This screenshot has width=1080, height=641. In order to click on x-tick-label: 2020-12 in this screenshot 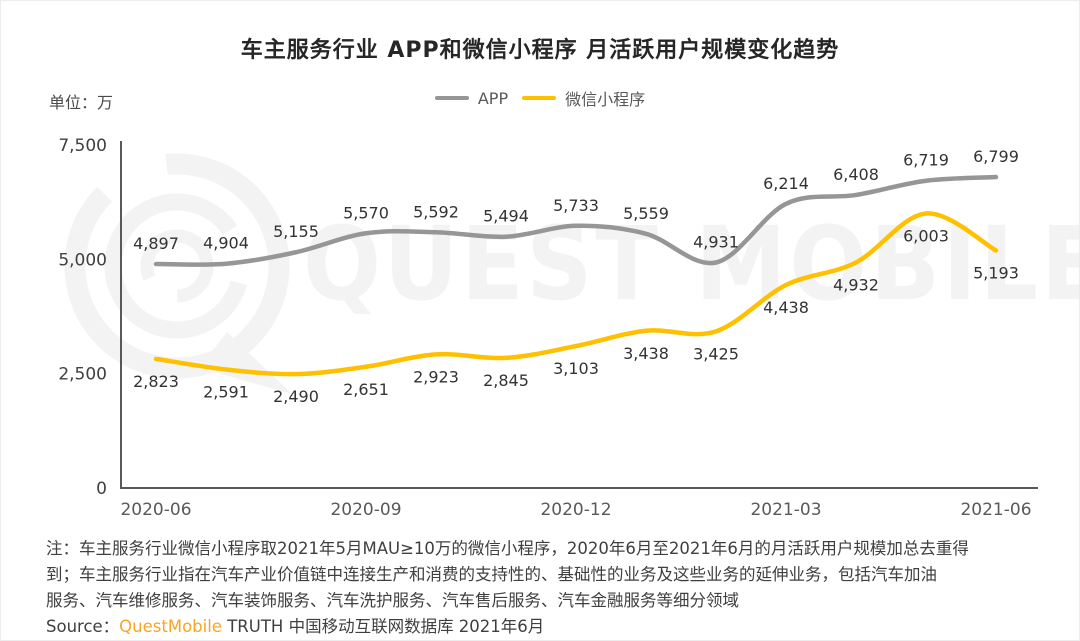, I will do `click(575, 510)`.